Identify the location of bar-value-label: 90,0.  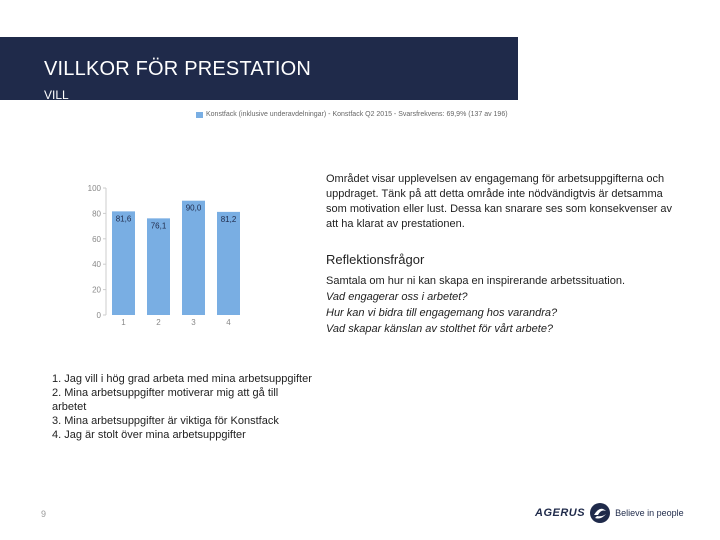
(194, 208).